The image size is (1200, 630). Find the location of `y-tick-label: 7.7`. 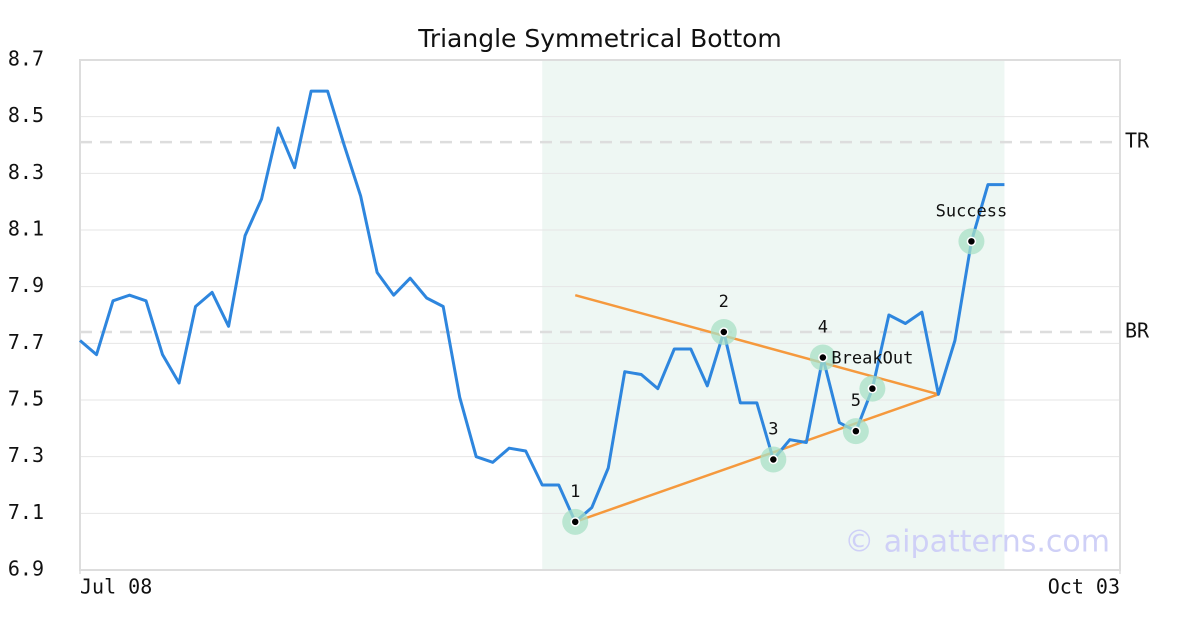

y-tick-label: 7.7 is located at coordinates (26, 342).